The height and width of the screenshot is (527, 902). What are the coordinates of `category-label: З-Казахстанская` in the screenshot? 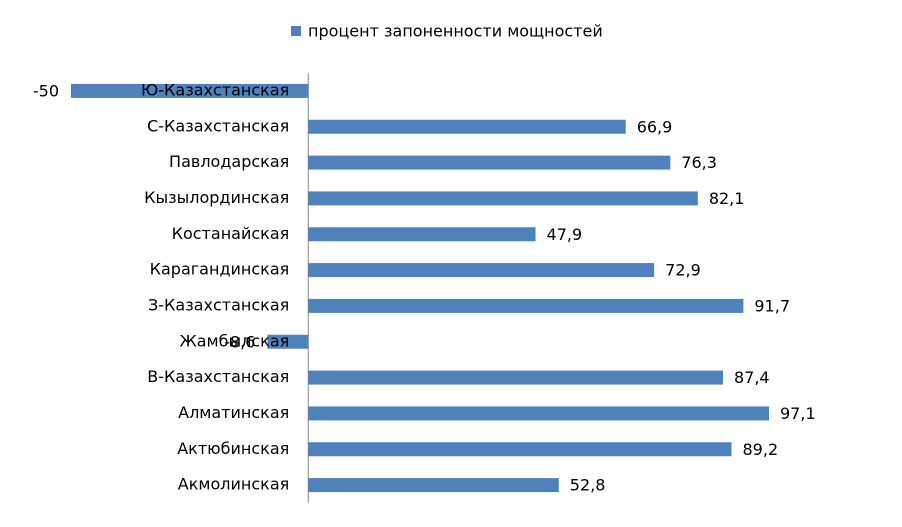 It's located at (218, 304).